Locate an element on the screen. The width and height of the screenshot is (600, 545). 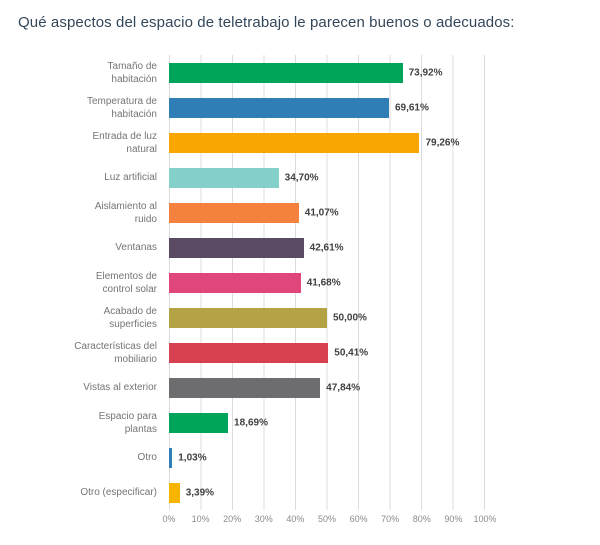
category-label: Entrada de luz natural is located at coordinates (91, 143).